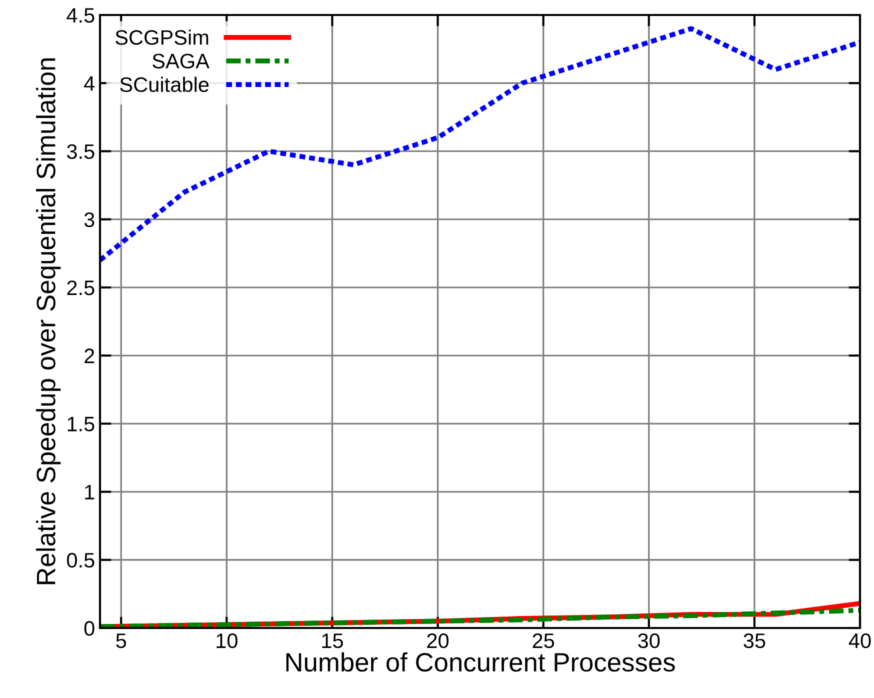 This screenshot has height=698, width=874. I want to click on y-tick-label: 0, so click(89, 628).